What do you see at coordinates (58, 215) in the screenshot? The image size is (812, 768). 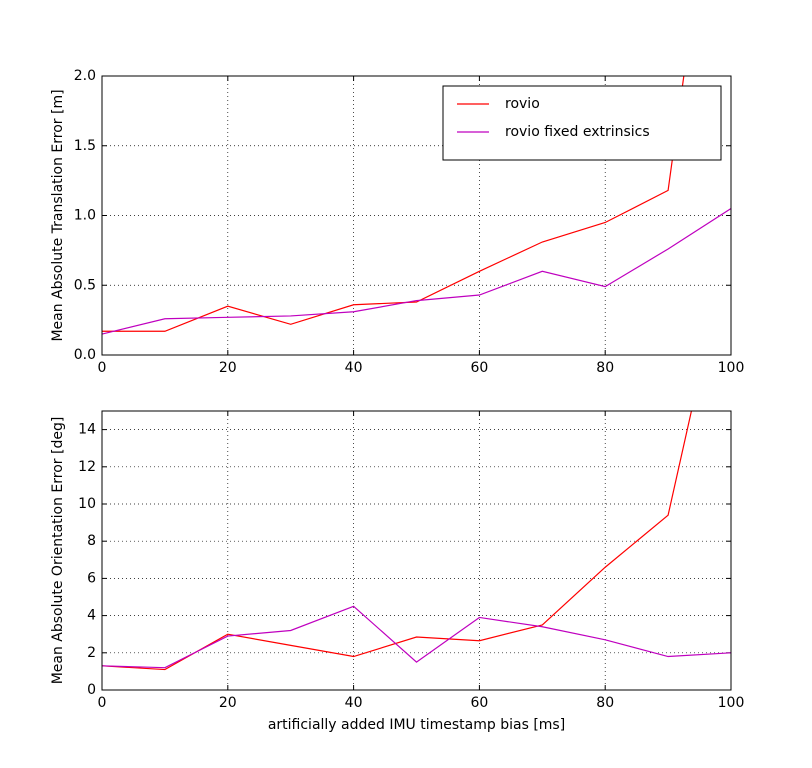 I see `y-axis-label: Mean Absolute Translation Error [m]` at bounding box center [58, 215].